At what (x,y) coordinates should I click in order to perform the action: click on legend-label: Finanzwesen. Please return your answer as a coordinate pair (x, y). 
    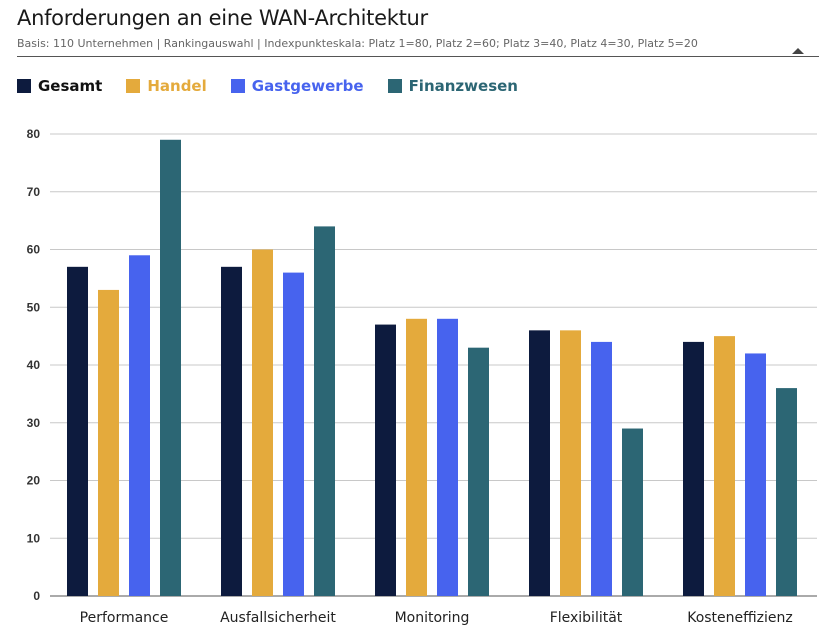
    Looking at the image, I should click on (463, 86).